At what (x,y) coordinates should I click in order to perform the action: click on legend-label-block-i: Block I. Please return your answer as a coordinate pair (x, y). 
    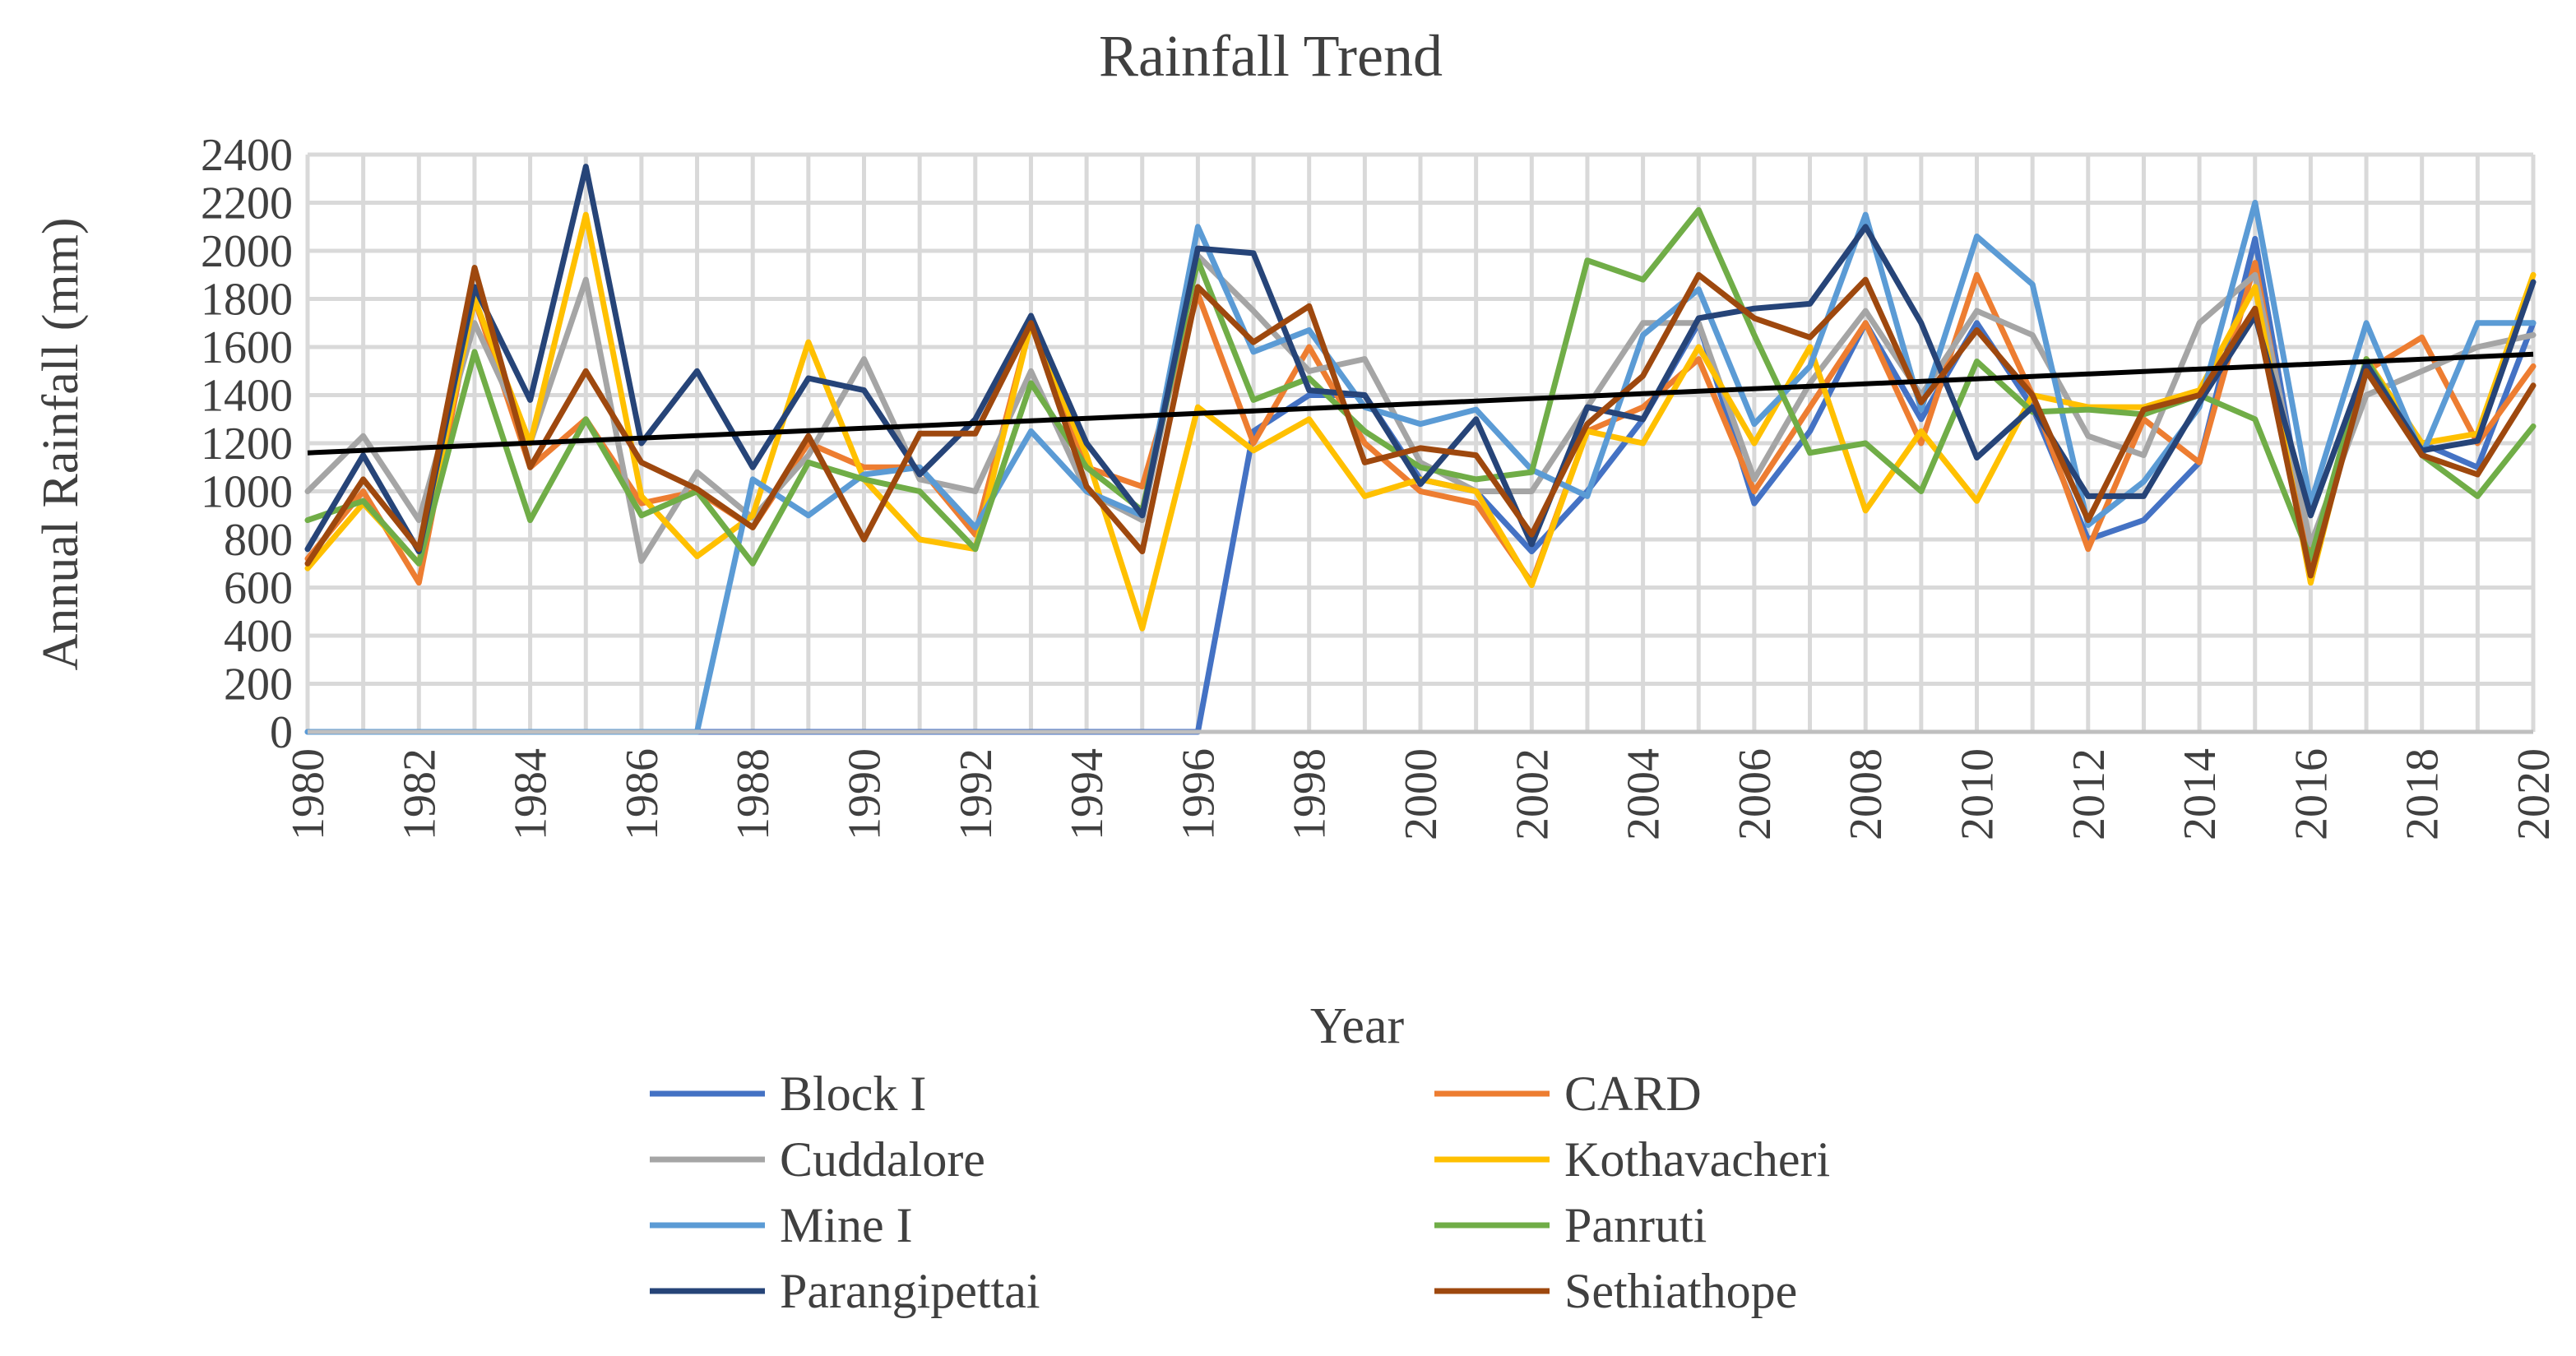
    Looking at the image, I should click on (853, 1094).